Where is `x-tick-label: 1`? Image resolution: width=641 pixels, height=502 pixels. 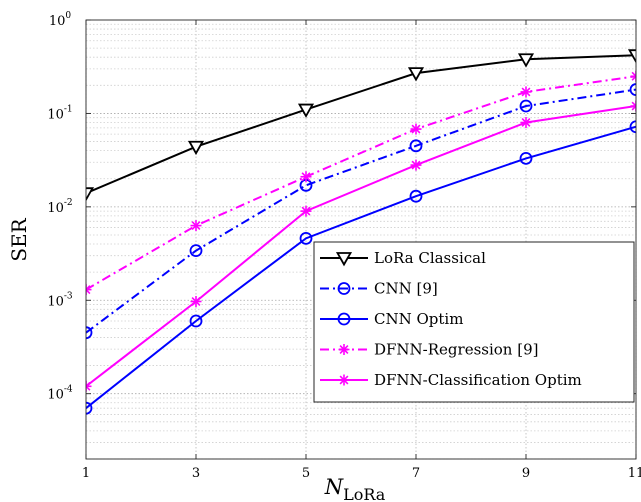
x-tick-label: 1 is located at coordinates (86, 473).